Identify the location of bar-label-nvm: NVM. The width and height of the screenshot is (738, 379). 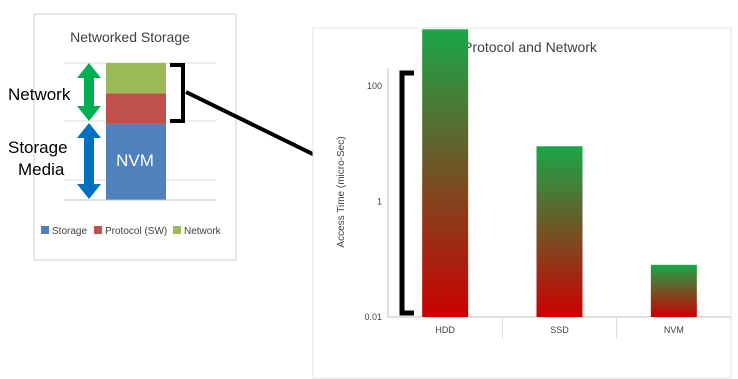
(135, 160).